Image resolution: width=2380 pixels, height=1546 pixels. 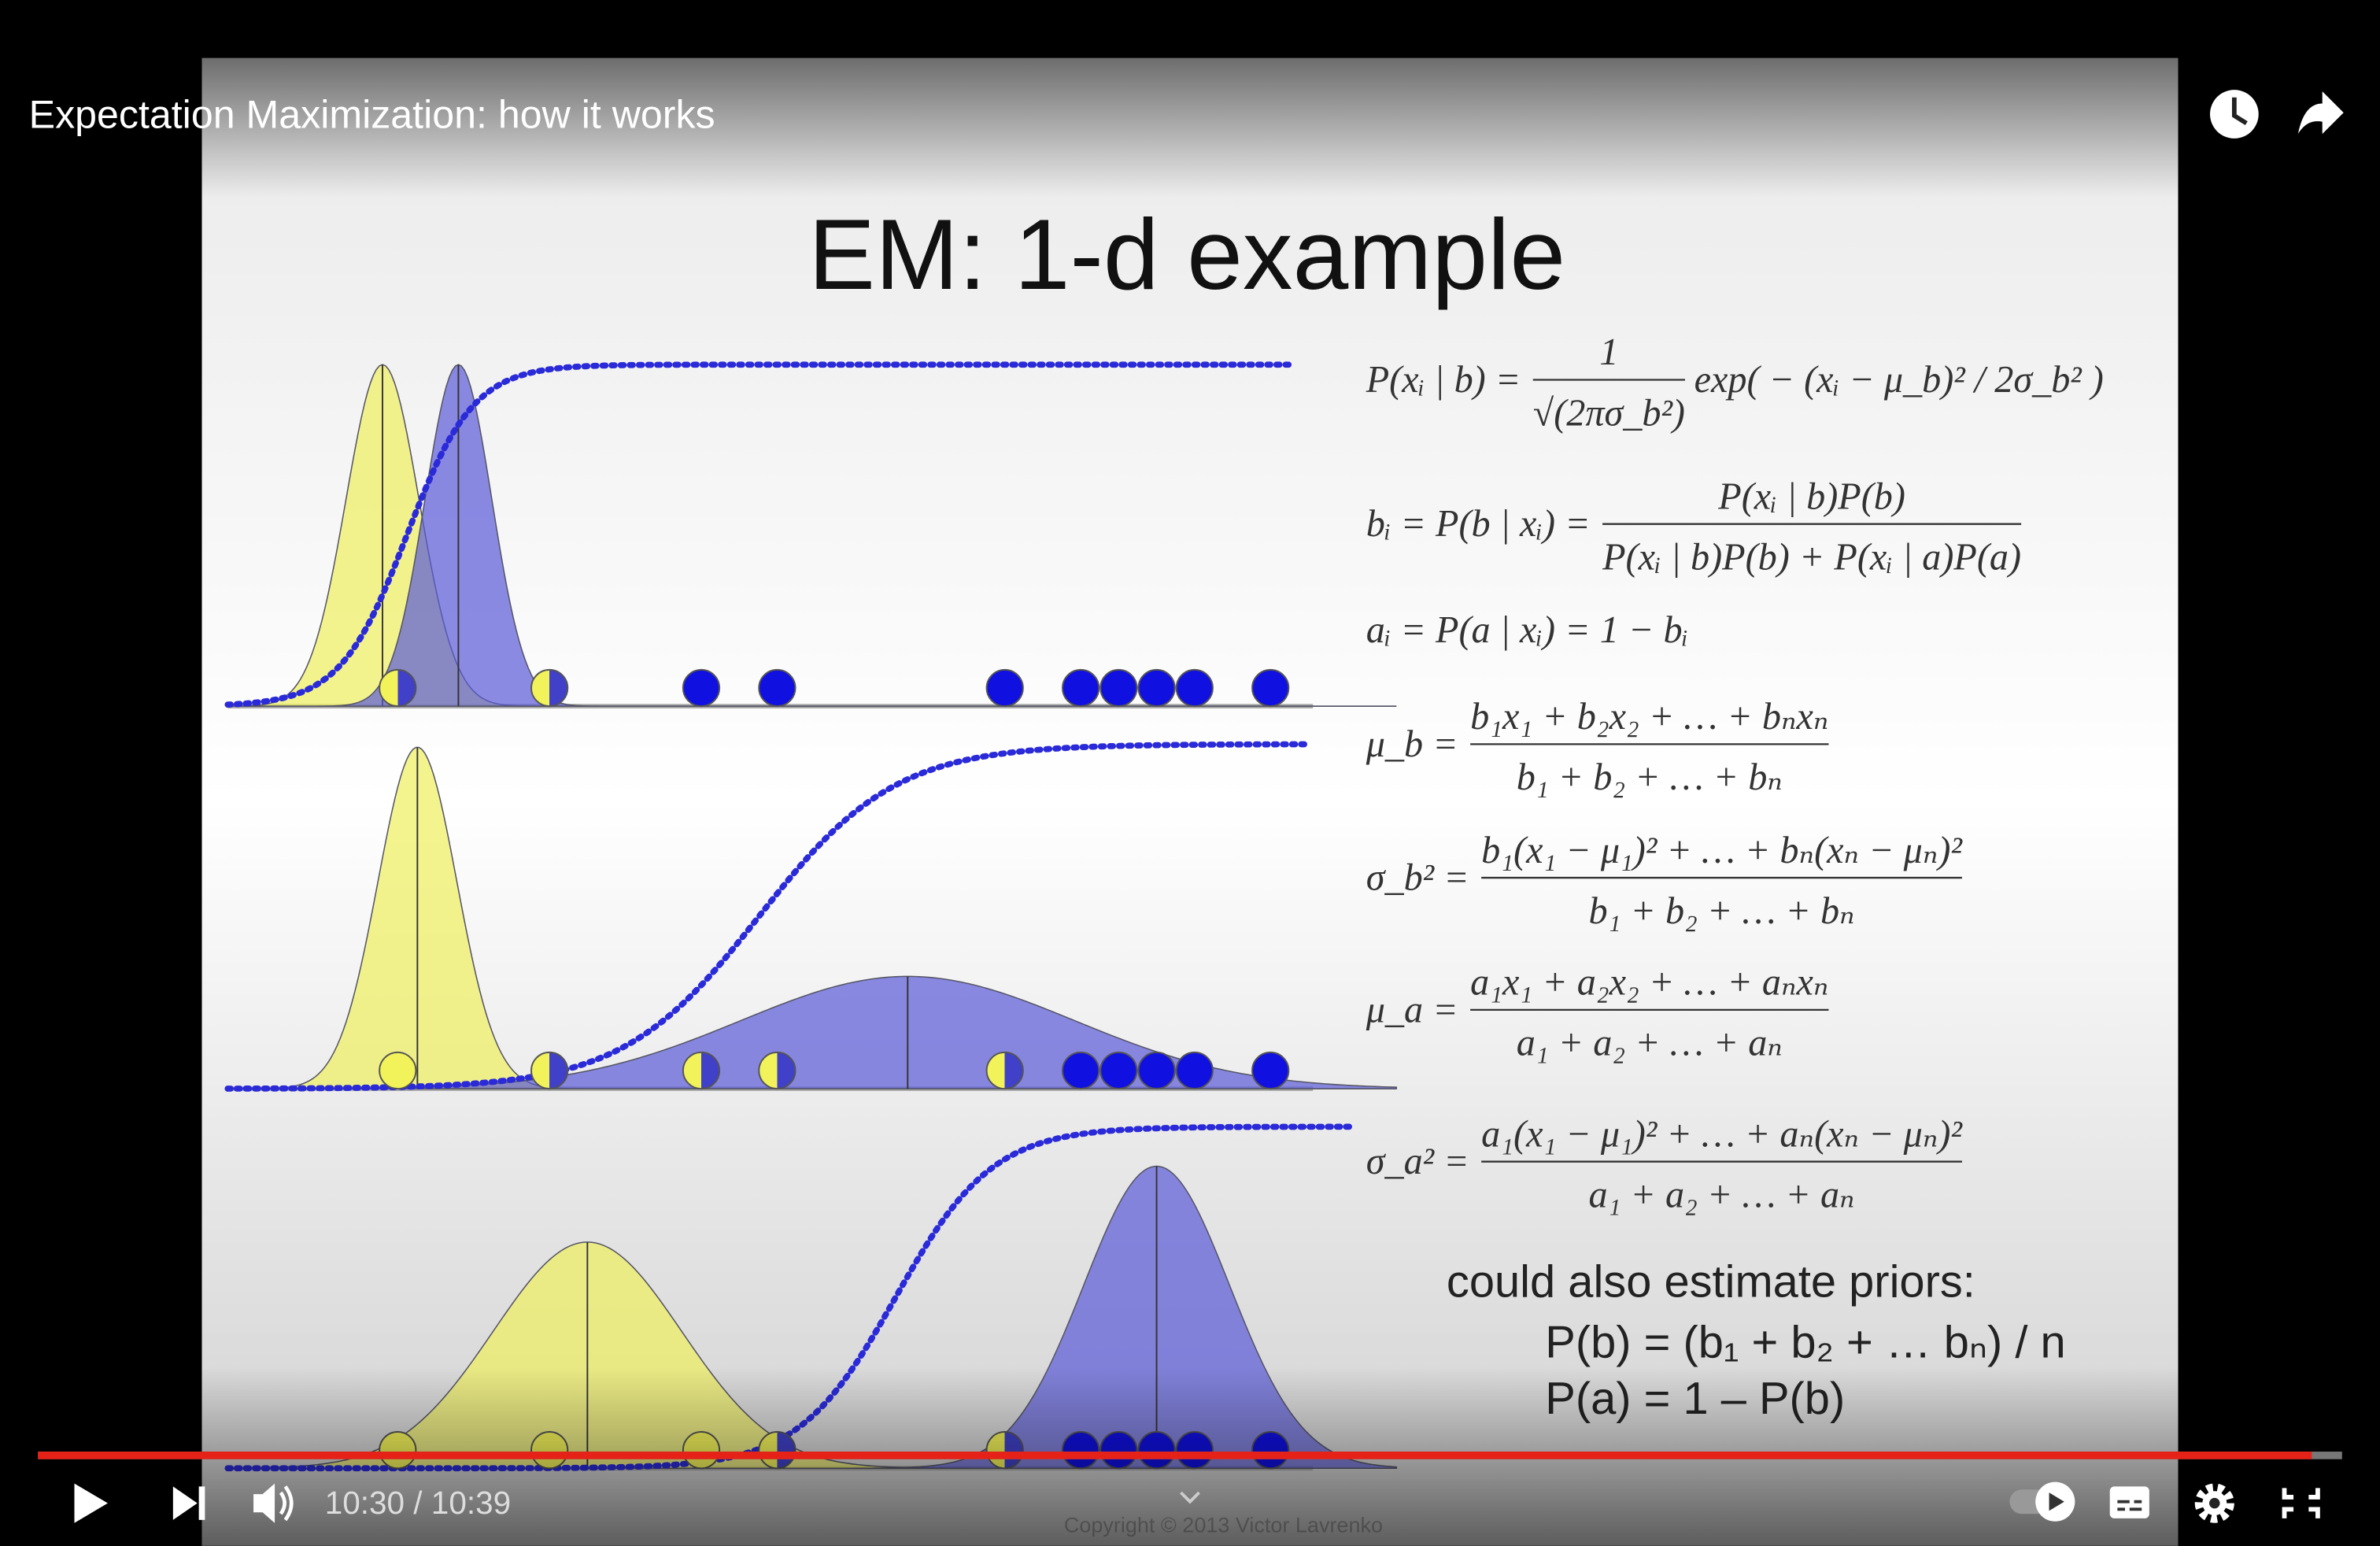 I want to click on play-button, so click(x=91, y=1503).